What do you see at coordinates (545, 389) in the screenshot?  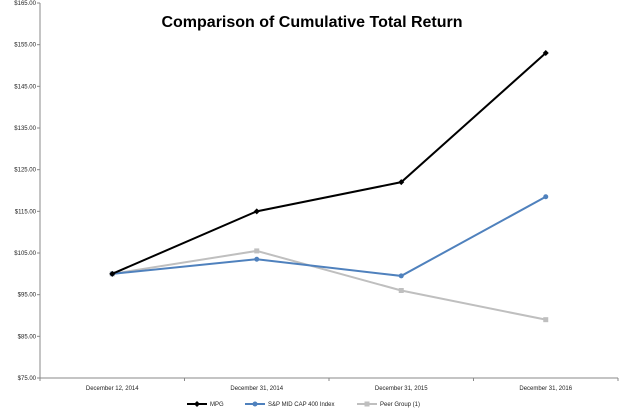 I see `x-tick-label: December 31, 2016` at bounding box center [545, 389].